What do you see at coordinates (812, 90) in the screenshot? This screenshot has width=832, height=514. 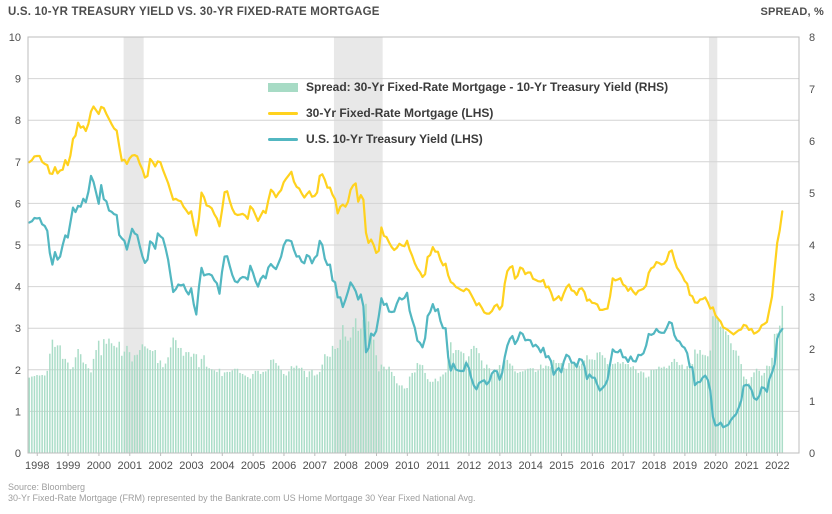 I see `y-axis-label-right: 7` at bounding box center [812, 90].